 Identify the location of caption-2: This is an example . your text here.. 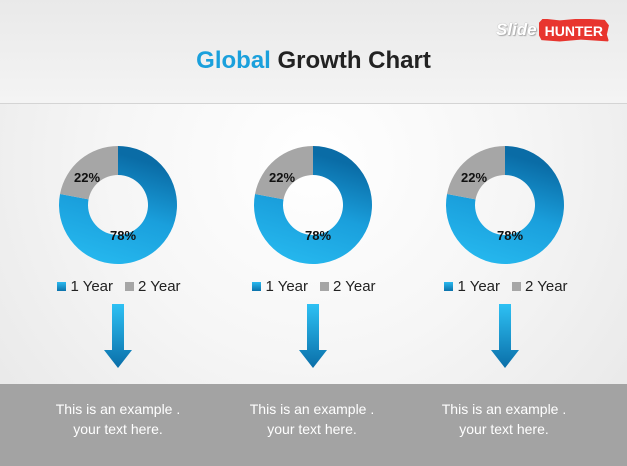
(312, 419).